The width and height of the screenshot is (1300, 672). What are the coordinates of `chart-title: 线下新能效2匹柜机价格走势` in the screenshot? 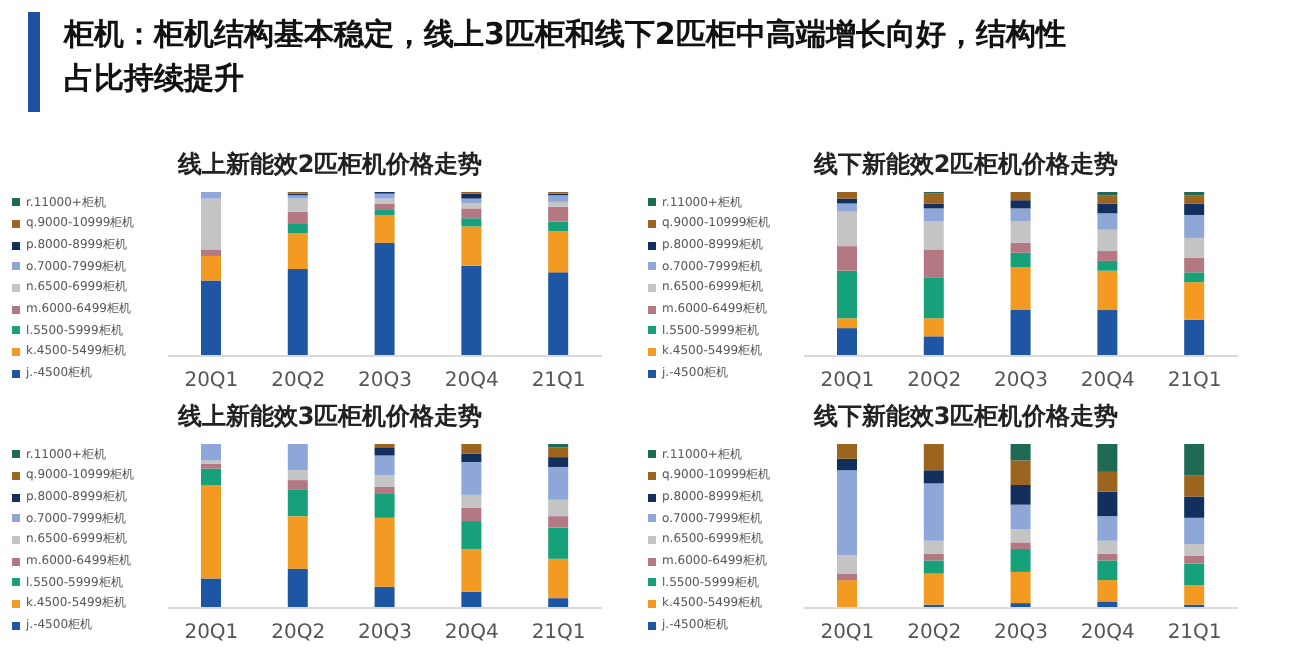 It's located at (966, 165).